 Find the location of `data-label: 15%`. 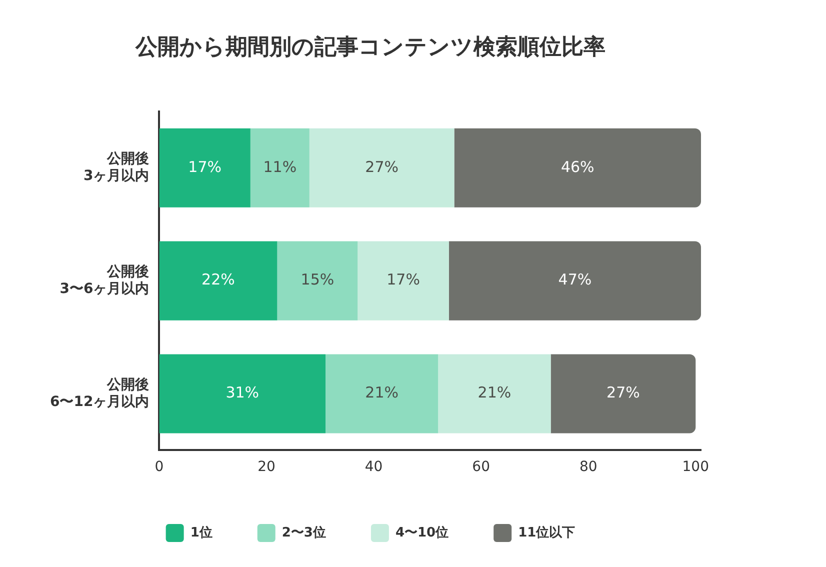

data-label: 15% is located at coordinates (317, 279).